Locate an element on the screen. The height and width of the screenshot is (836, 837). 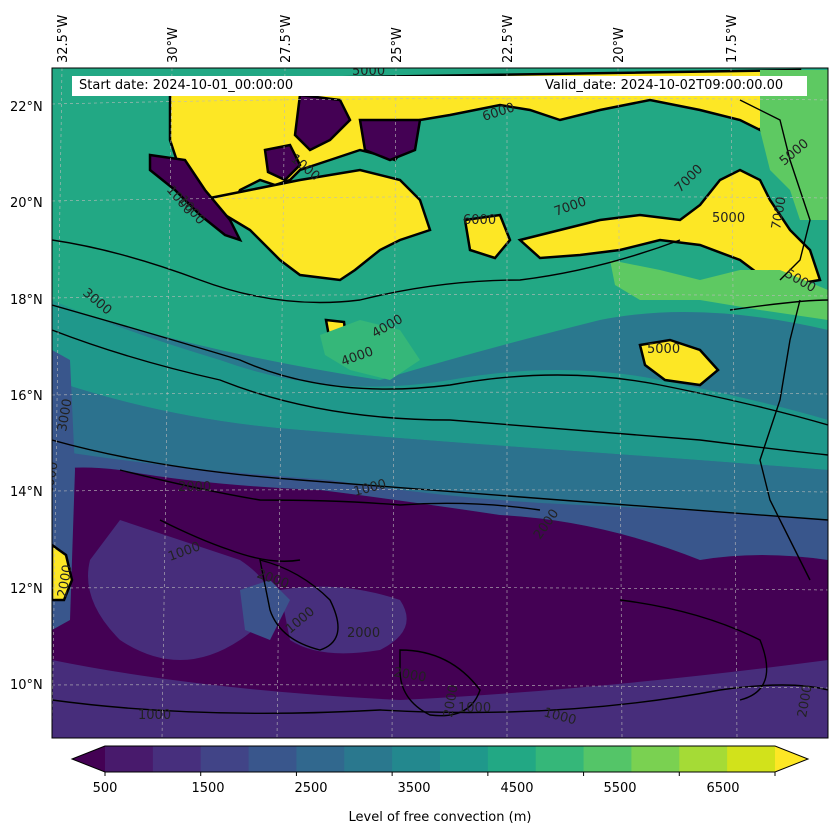
lat-label: 12°N is located at coordinates (26, 589).